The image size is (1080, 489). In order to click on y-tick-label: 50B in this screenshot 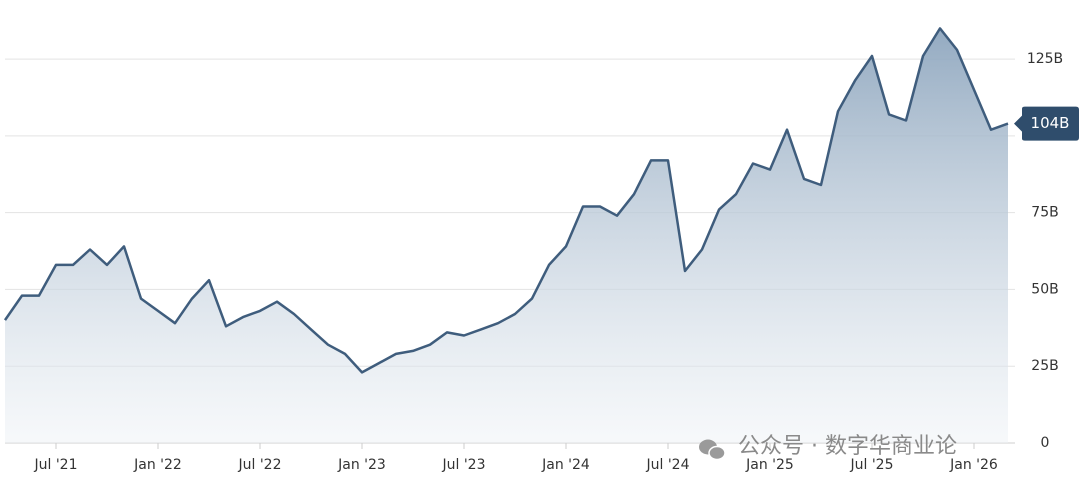, I will do `click(1044, 289)`.